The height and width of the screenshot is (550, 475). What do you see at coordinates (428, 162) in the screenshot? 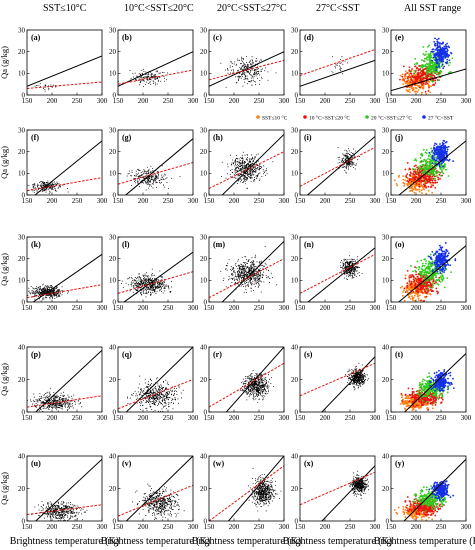
I see `panel-frame` at bounding box center [428, 162].